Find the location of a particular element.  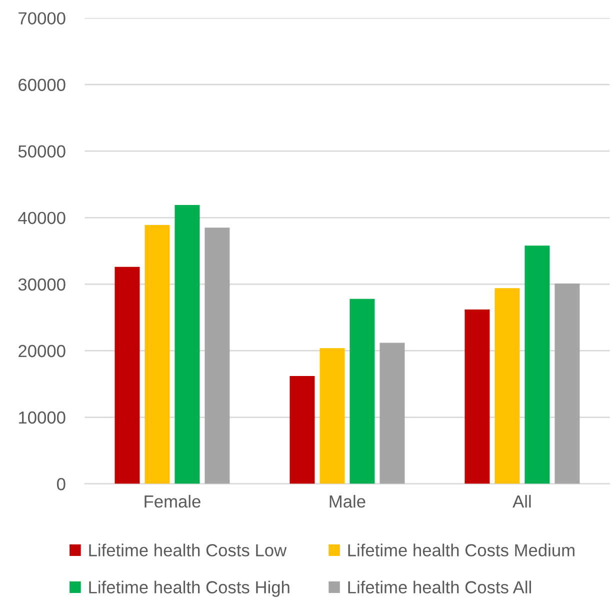

x-tick-label: All is located at coordinates (521, 501).